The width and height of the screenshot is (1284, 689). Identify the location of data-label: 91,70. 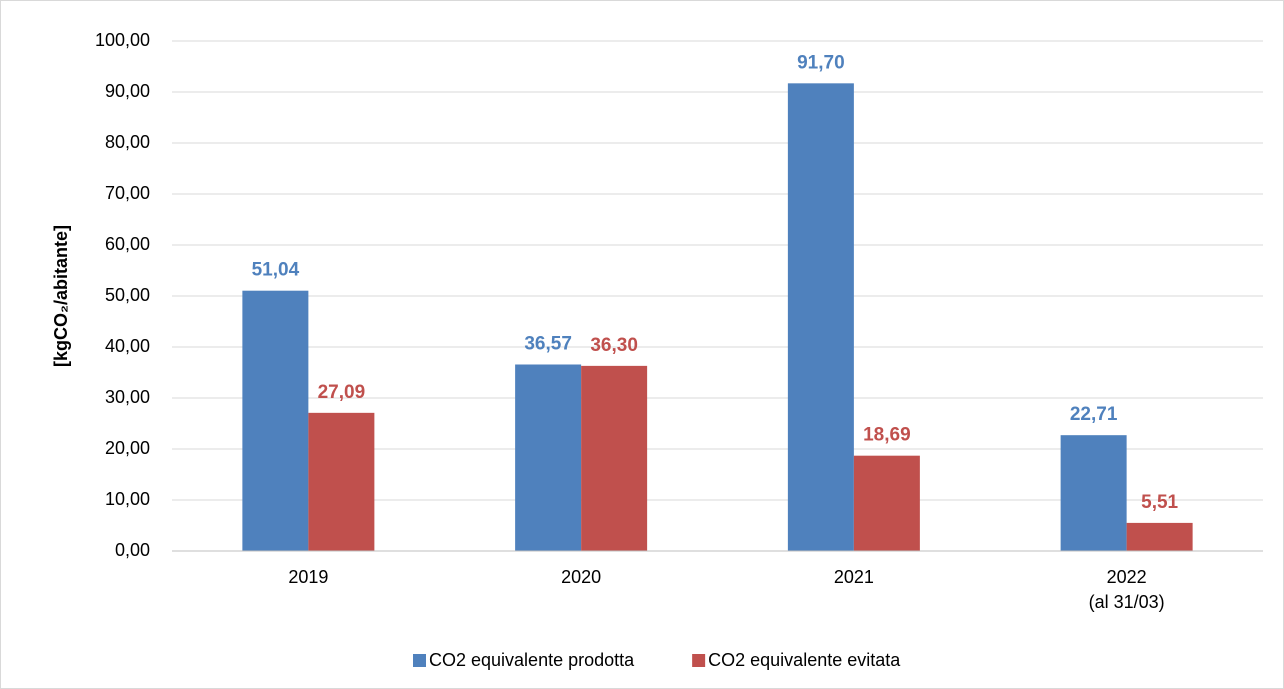
(821, 62).